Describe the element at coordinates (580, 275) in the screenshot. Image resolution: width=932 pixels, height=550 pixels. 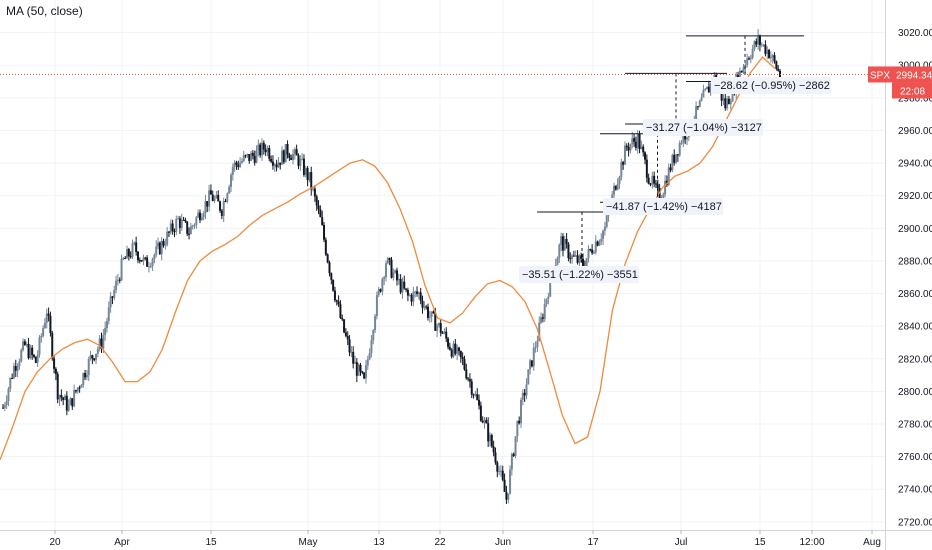
I see `measure-label: −35.51 (−1.22%) −3551` at that location.